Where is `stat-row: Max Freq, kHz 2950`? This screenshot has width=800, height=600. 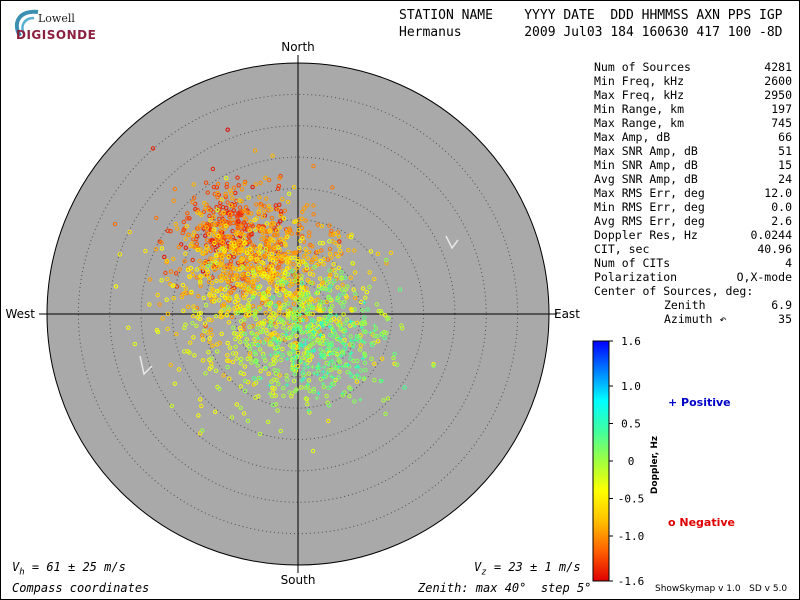
stat-row: Max Freq, kHz 2950 is located at coordinates (693, 95).